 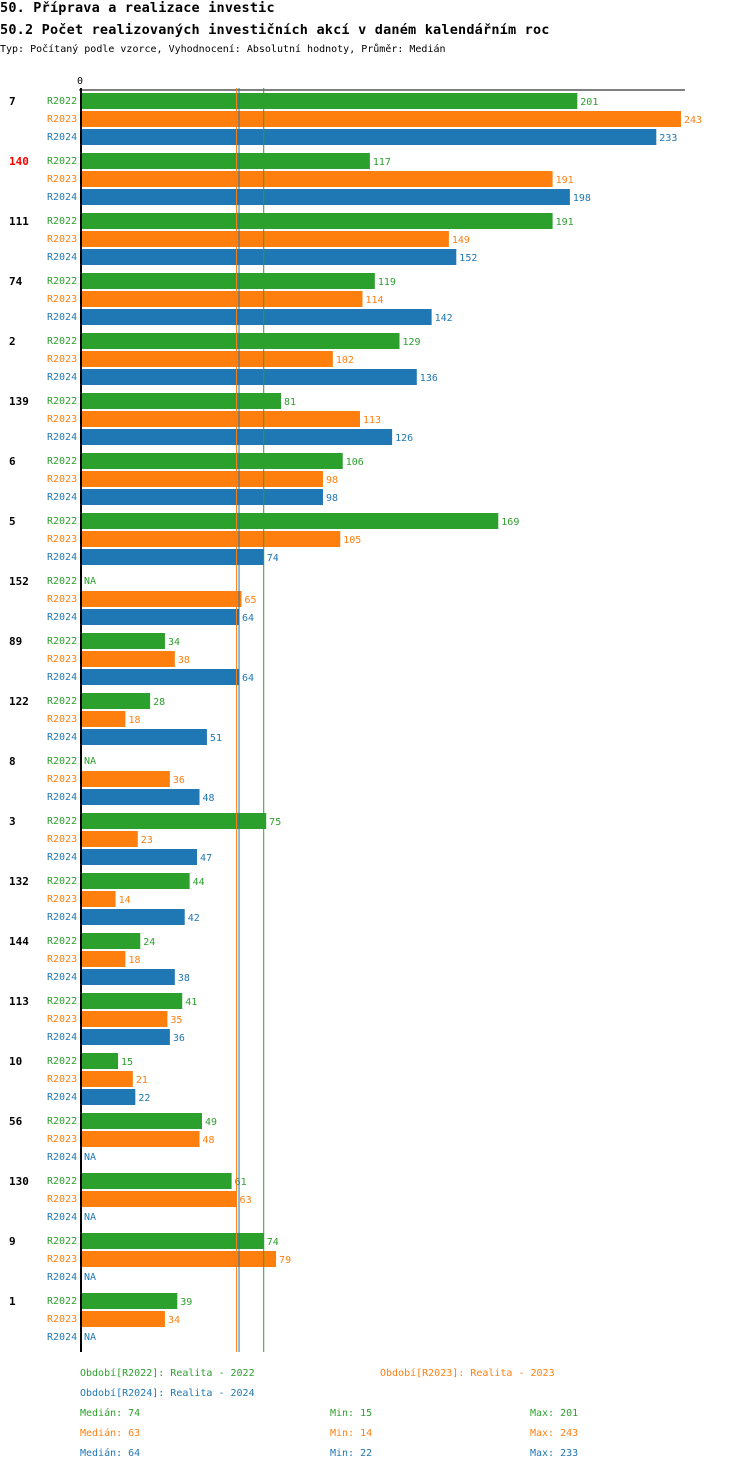 I want to click on data-label: 243, so click(x=693, y=120).